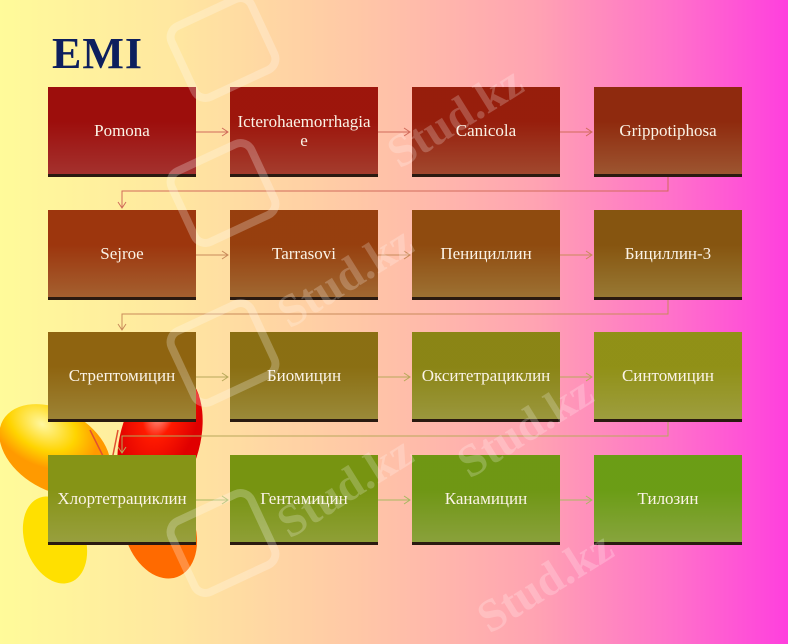 This screenshot has width=788, height=644. Describe the element at coordinates (304, 377) in the screenshot. I see `flow-step-box: Биомицин` at that location.